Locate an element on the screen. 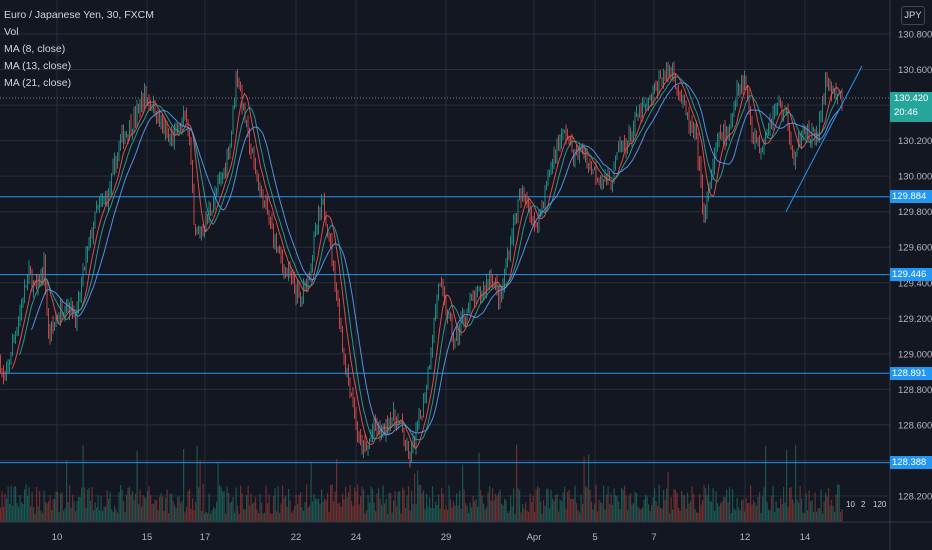 The image size is (932, 550). legend-vol: Vol is located at coordinates (11, 32).